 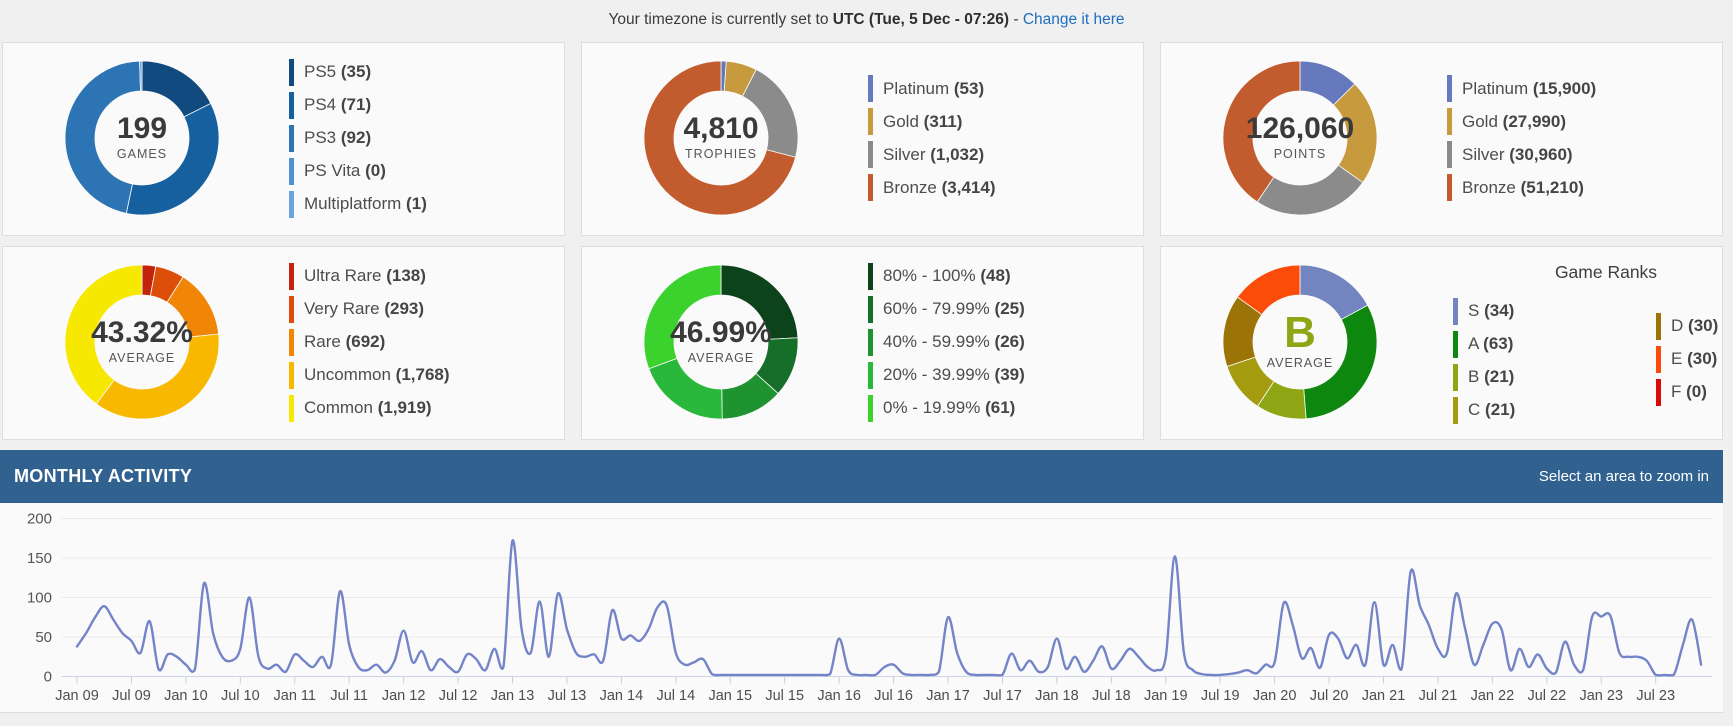 What do you see at coordinates (416, 203) in the screenshot?
I see `legend-label-count: 1` at bounding box center [416, 203].